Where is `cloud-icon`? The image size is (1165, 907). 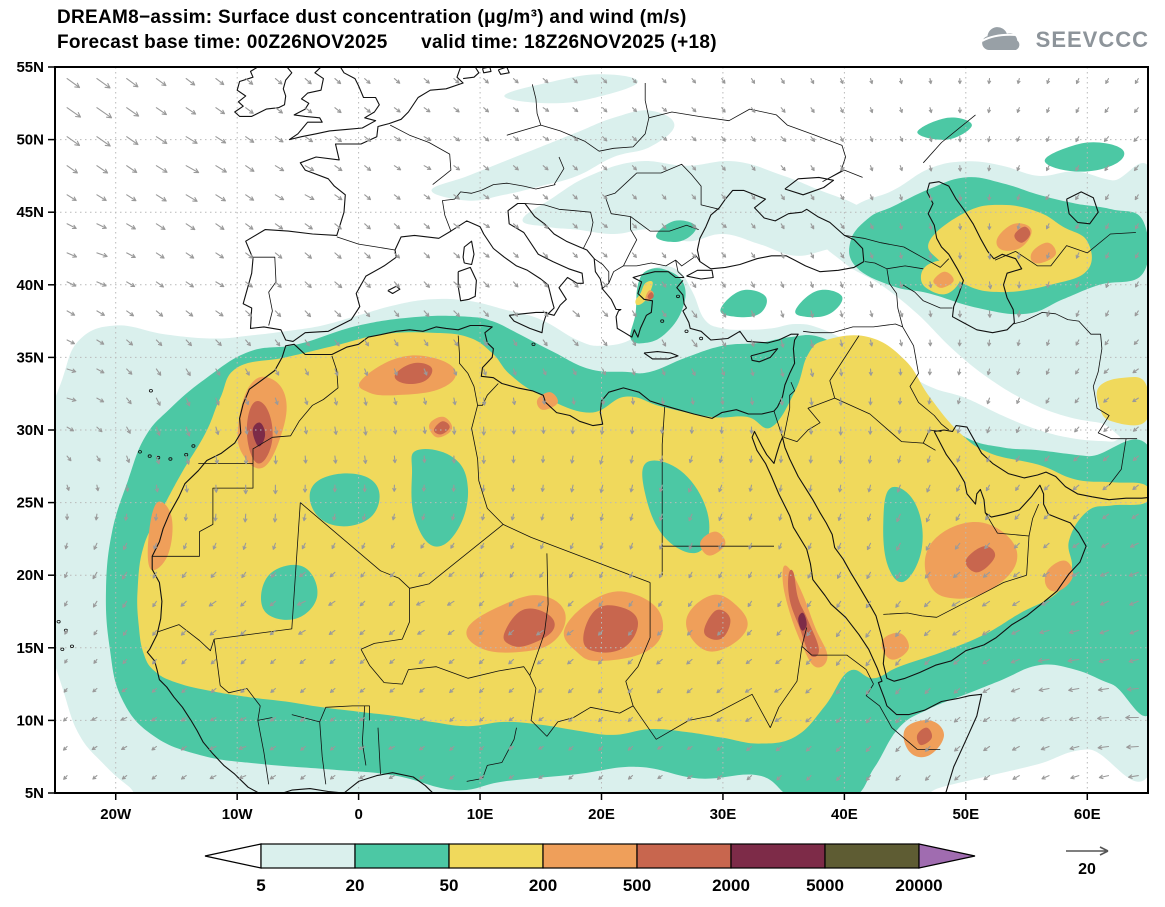
cloud-icon is located at coordinates (1003, 38).